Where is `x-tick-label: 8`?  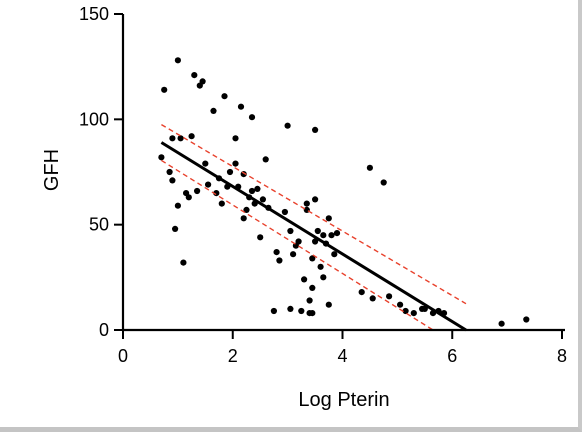
x-tick-label: 8 is located at coordinates (562, 356).